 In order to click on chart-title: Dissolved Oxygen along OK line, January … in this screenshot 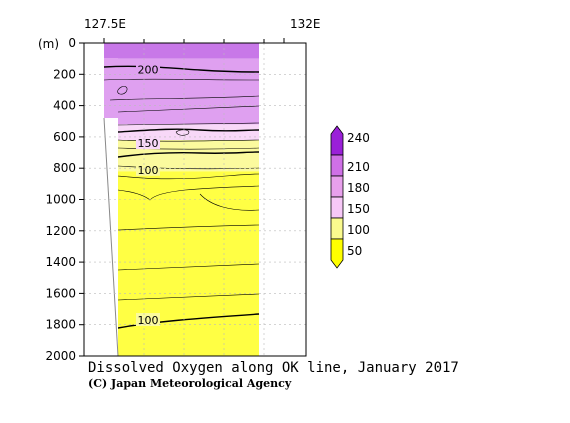, I will do `click(273, 368)`.